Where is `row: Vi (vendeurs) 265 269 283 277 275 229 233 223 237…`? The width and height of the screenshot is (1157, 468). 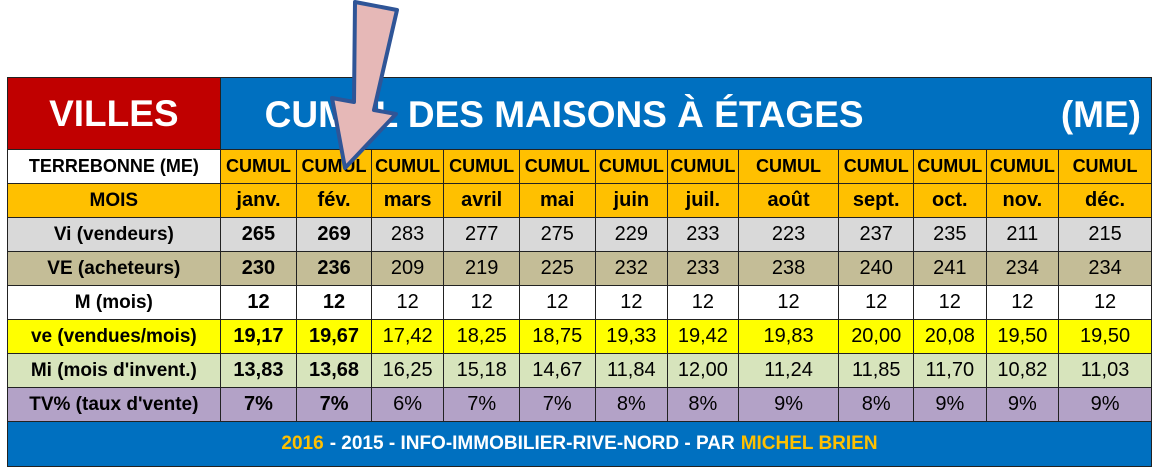
row: Vi (vendeurs) 265 269 283 277 275 229 233 223 237… is located at coordinates (579, 234).